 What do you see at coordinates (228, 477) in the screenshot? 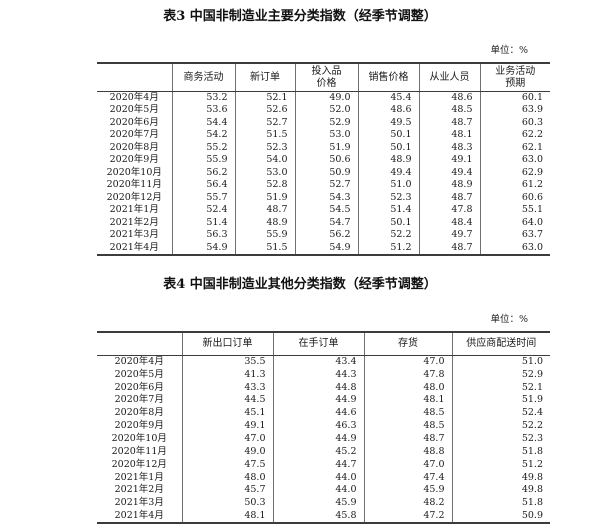
I see `value-cell: 48.0` at bounding box center [228, 477].